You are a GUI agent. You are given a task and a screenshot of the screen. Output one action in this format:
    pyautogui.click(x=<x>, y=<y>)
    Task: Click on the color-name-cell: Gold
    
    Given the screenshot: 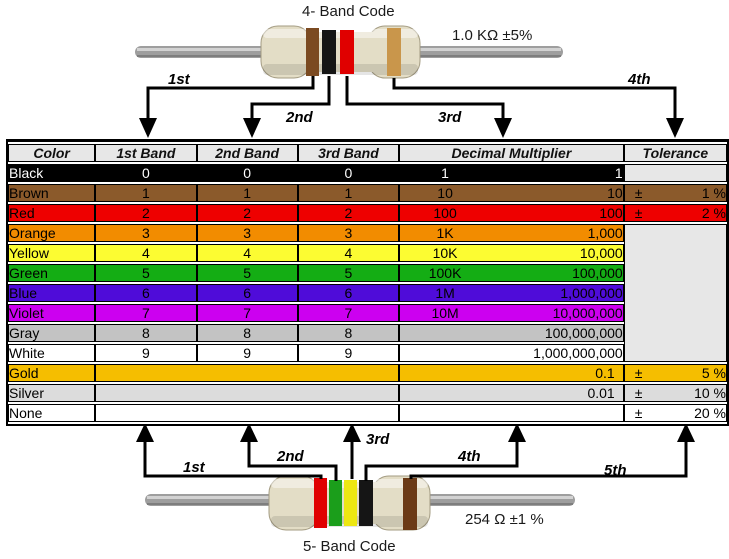 What is the action you would take?
    pyautogui.click(x=52, y=373)
    